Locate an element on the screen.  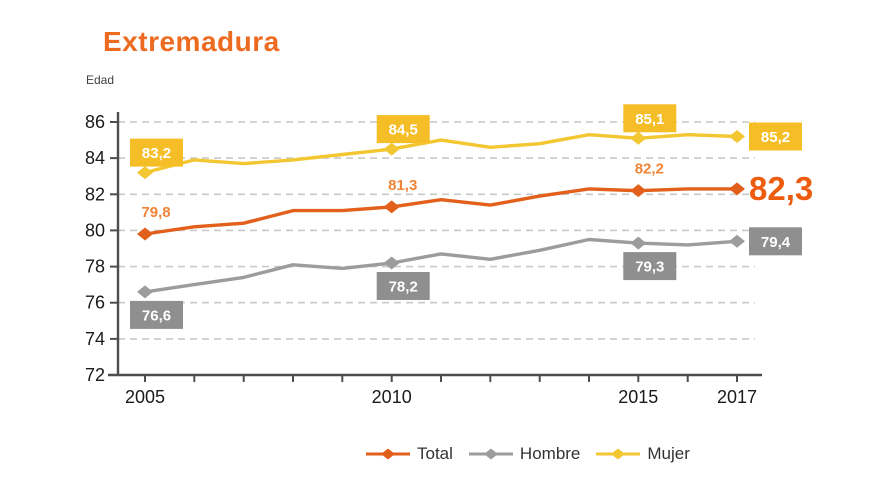
x-tick-label: 2015 is located at coordinates (638, 397).